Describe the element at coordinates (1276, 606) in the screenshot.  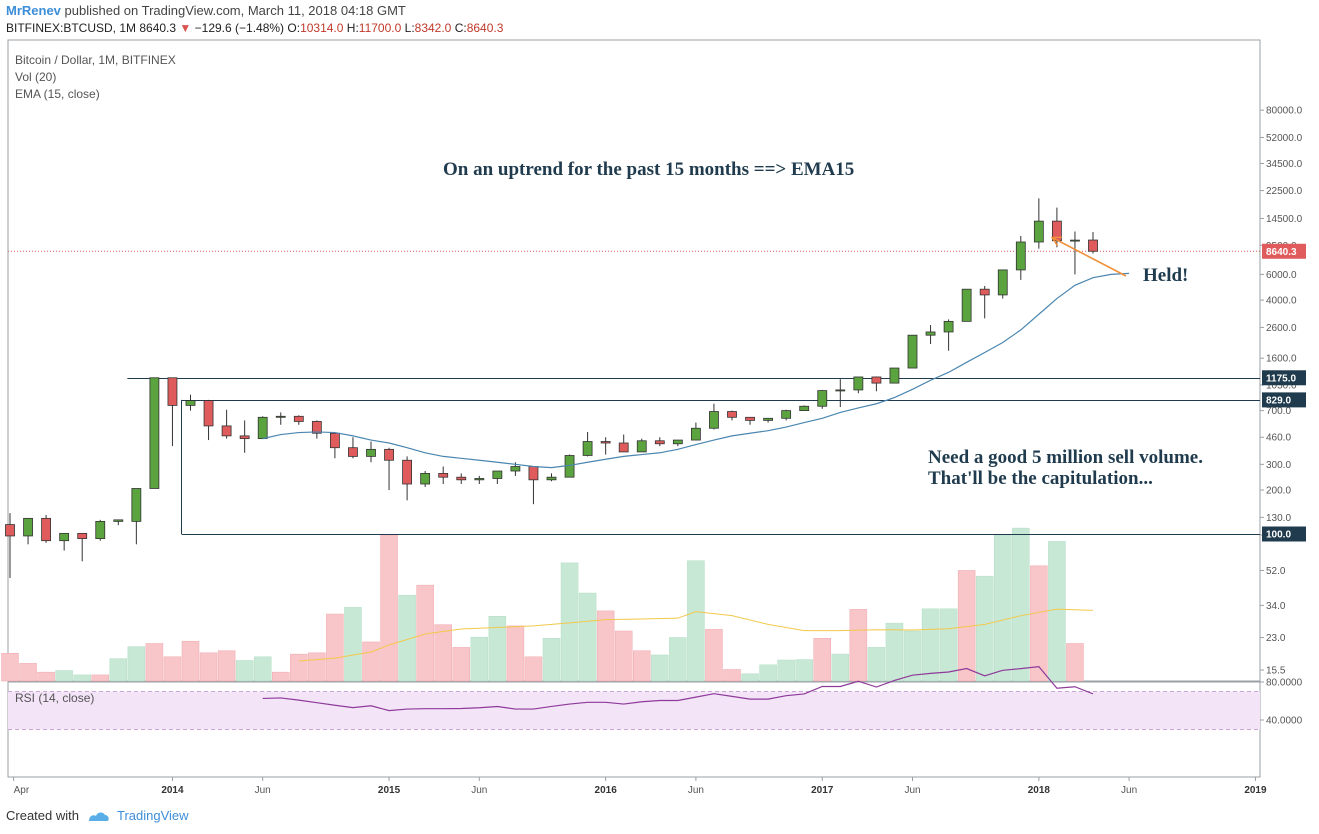
I see `price-tick-label: 34.0` at that location.